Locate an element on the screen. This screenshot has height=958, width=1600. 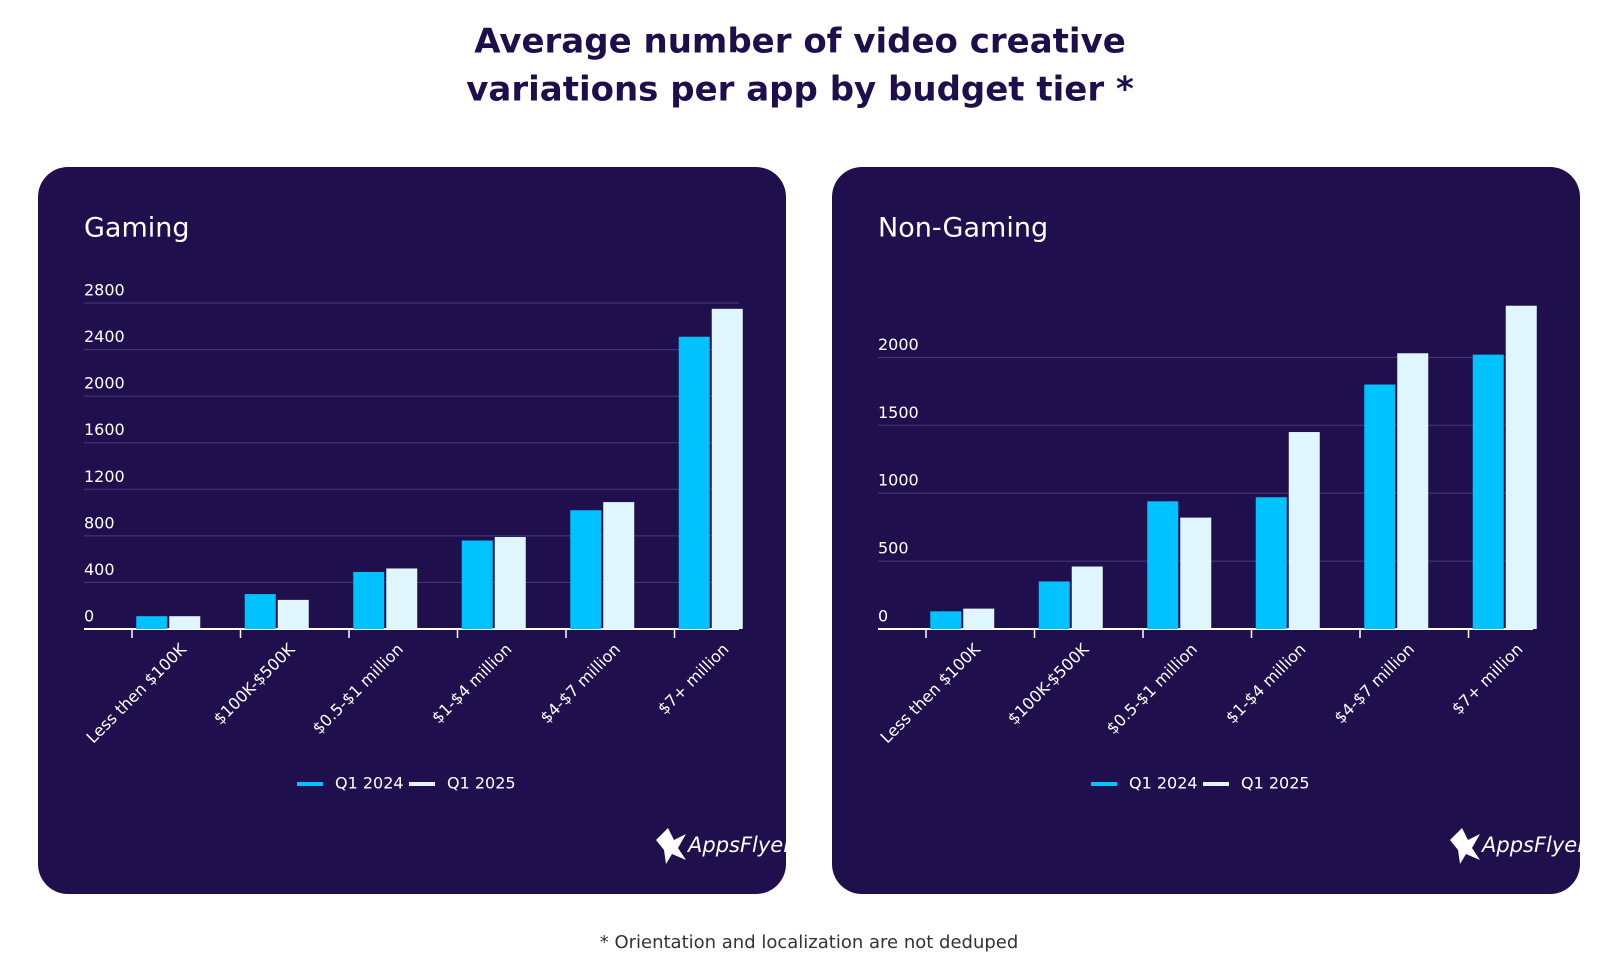
y-tick-label: 1500 is located at coordinates (898, 412).